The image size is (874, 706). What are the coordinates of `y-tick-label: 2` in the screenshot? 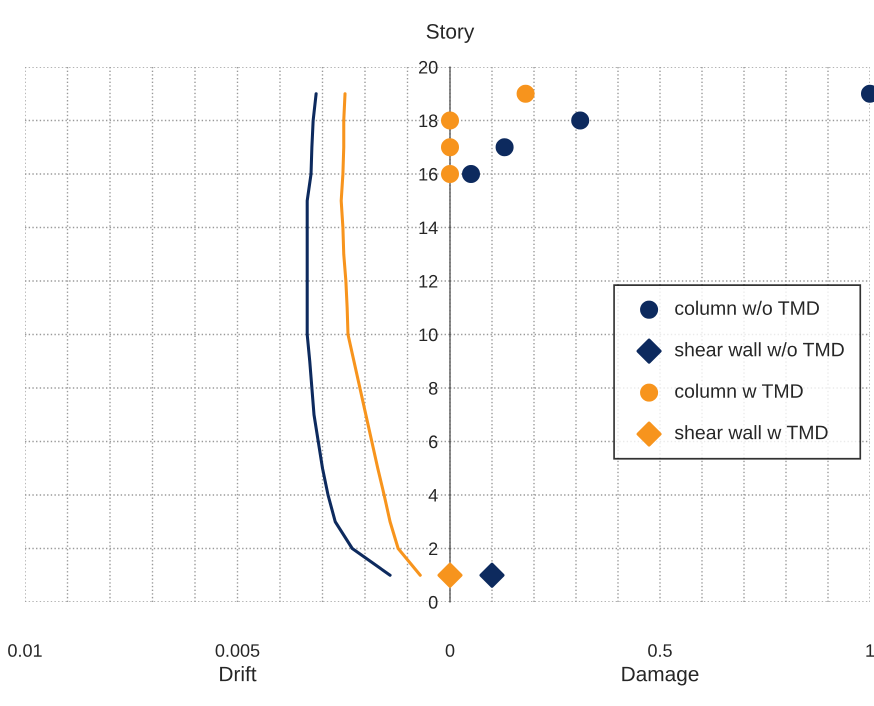 It's located at (433, 549).